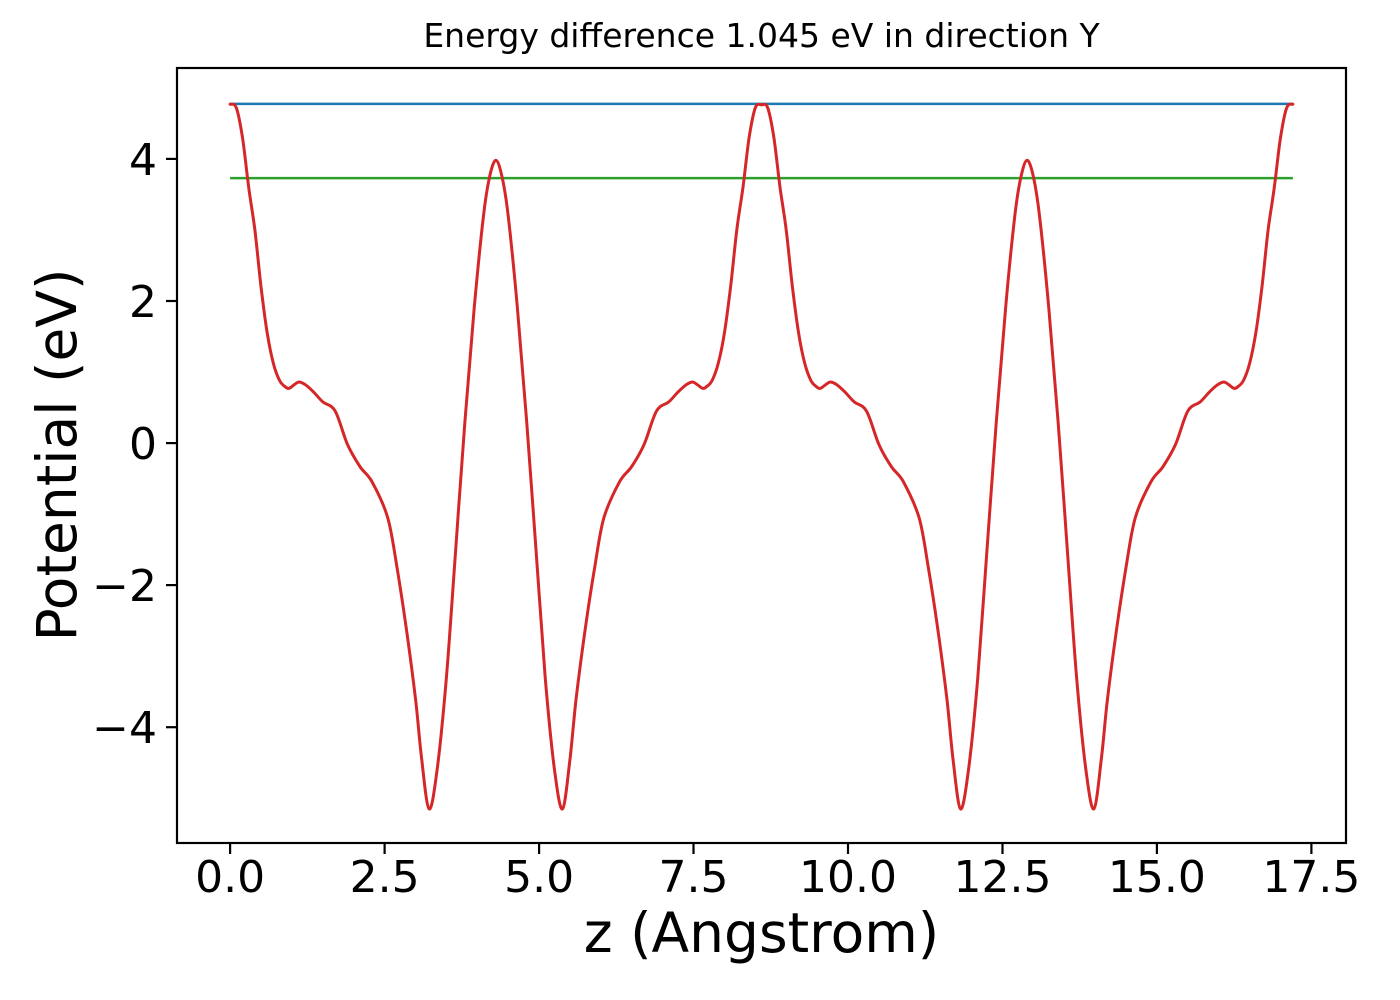  What do you see at coordinates (124, 586) in the screenshot?
I see `y-tick-label: −2` at bounding box center [124, 586].